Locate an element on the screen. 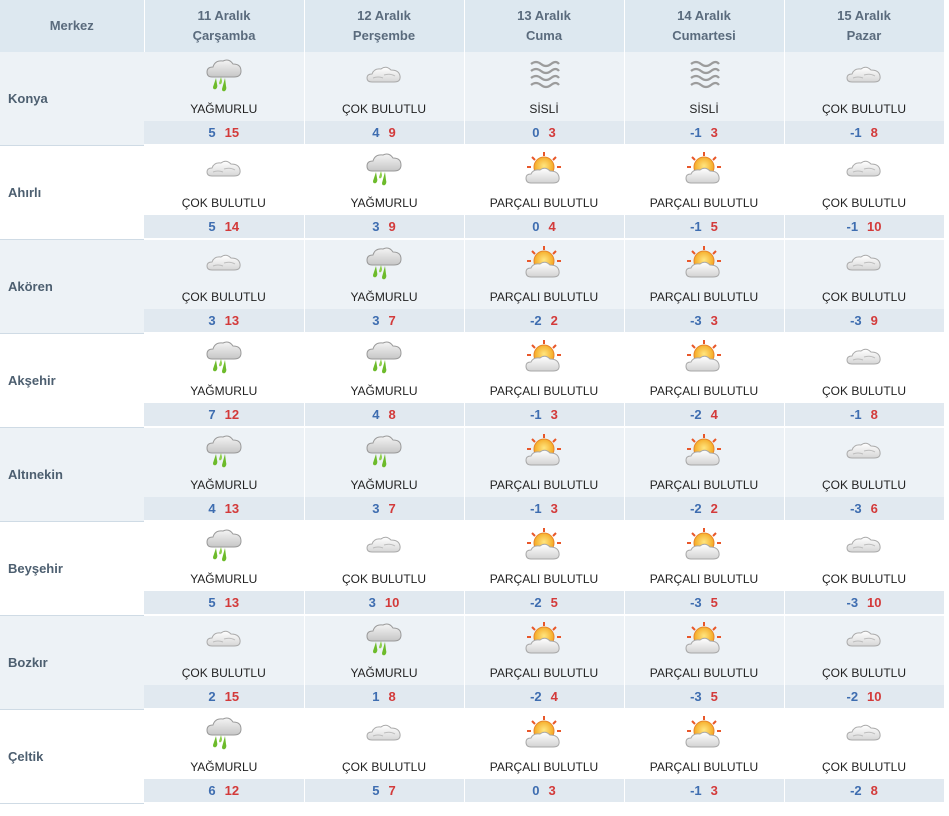 This screenshot has height=816, width=949. city-row: Ahırlı is located at coordinates (472, 192).